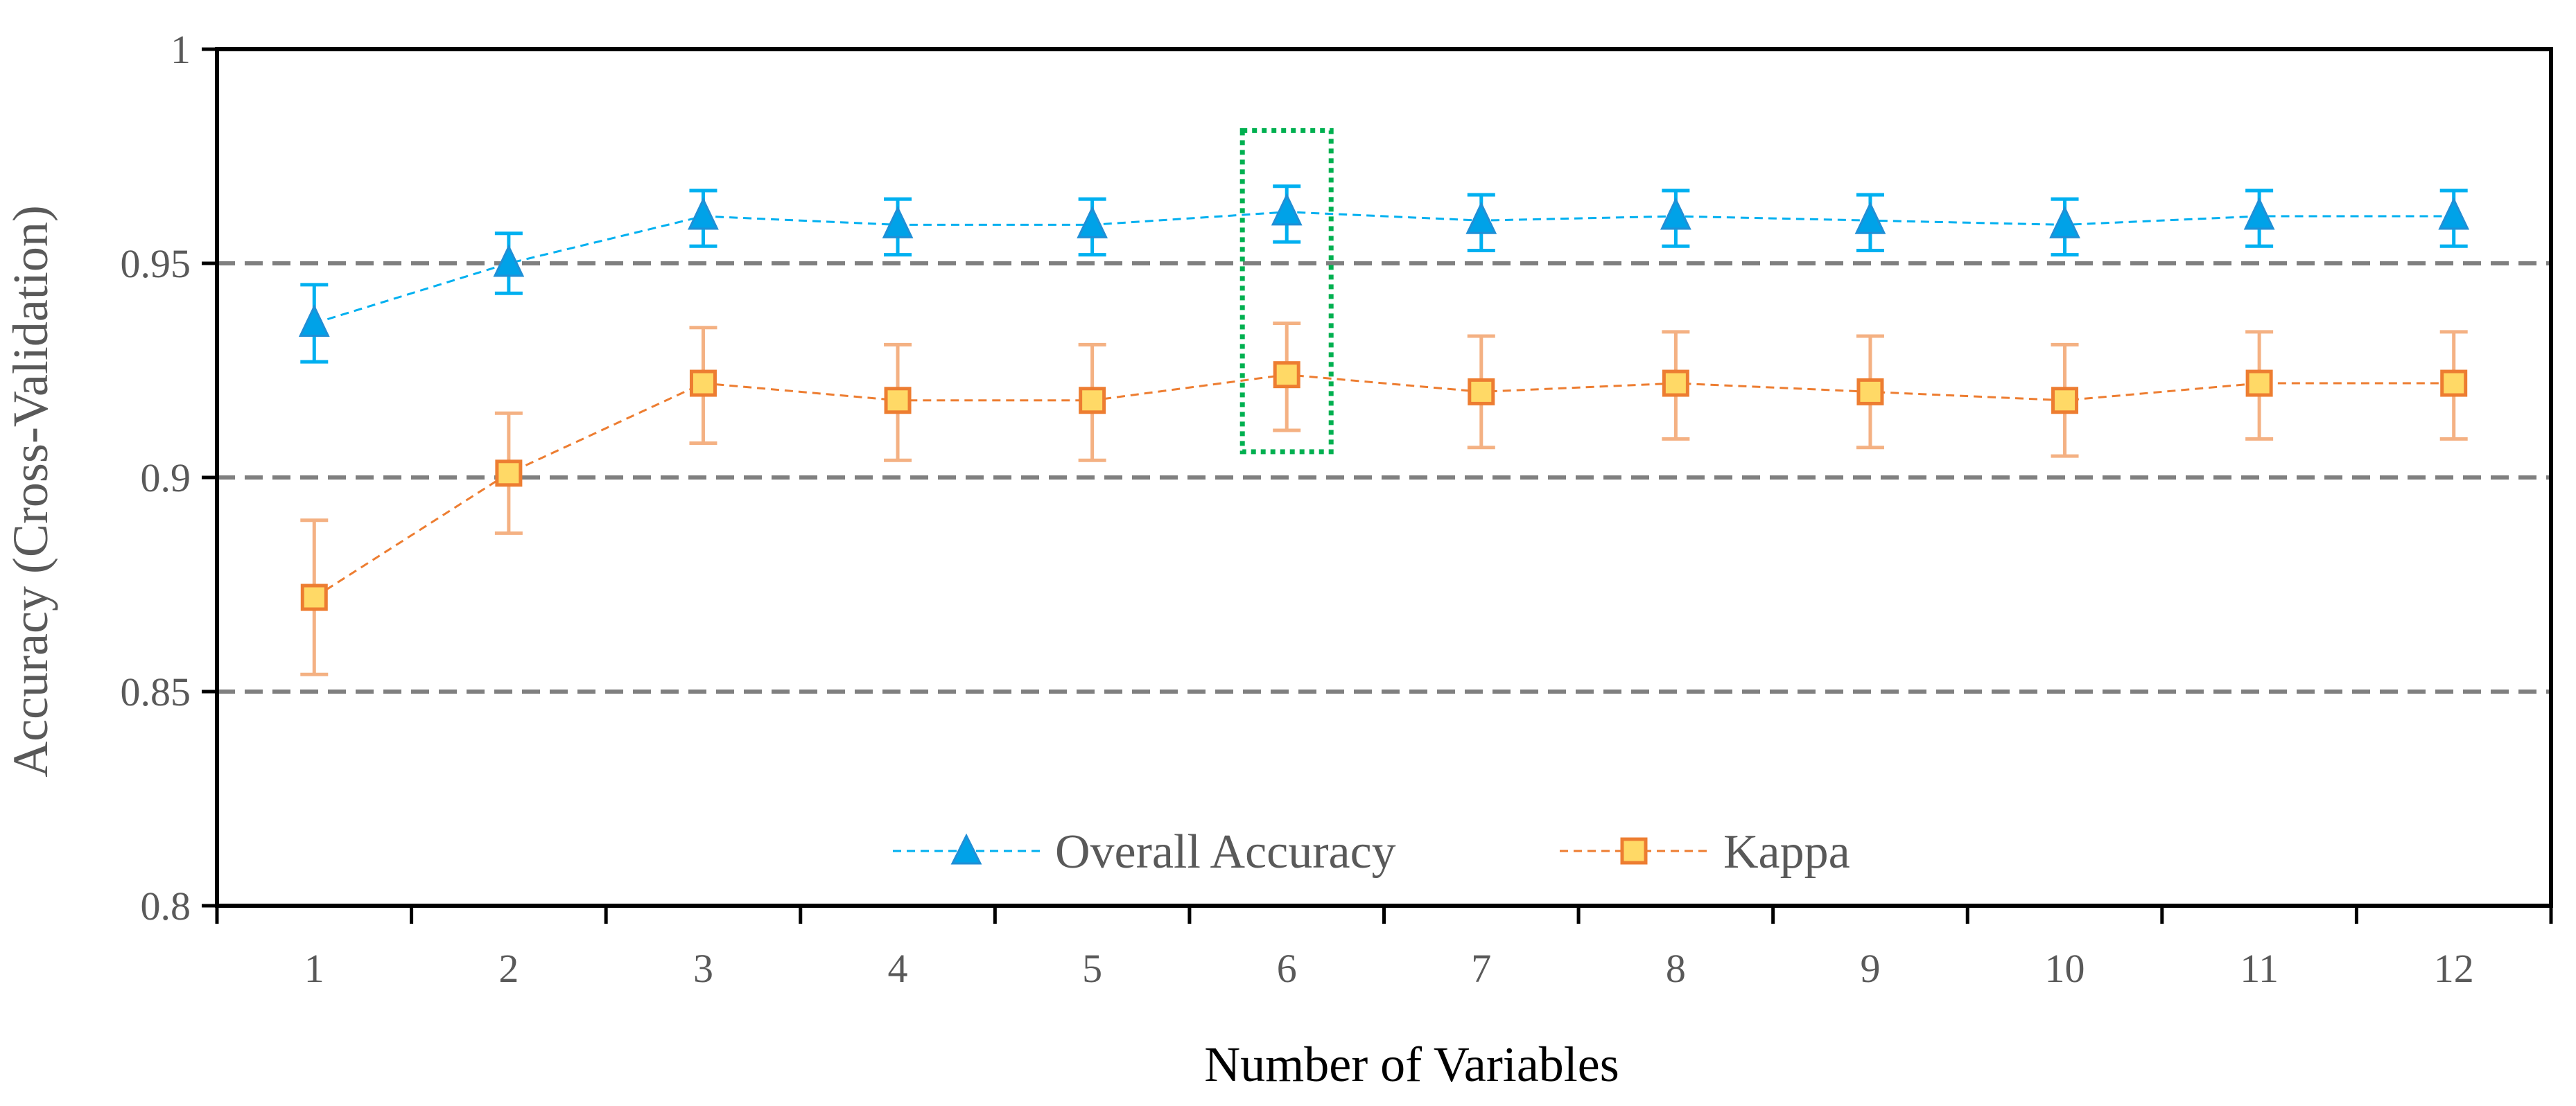 This screenshot has width=2576, height=1106. I want to click on y-axis-title: Accuracy (Cross-Validation), so click(30, 491).